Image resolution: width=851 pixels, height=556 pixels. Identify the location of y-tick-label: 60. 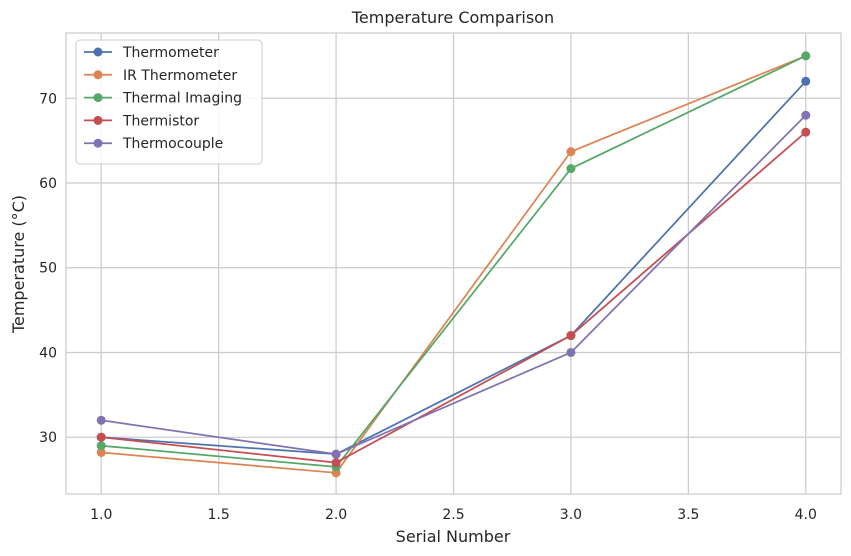
(48, 184).